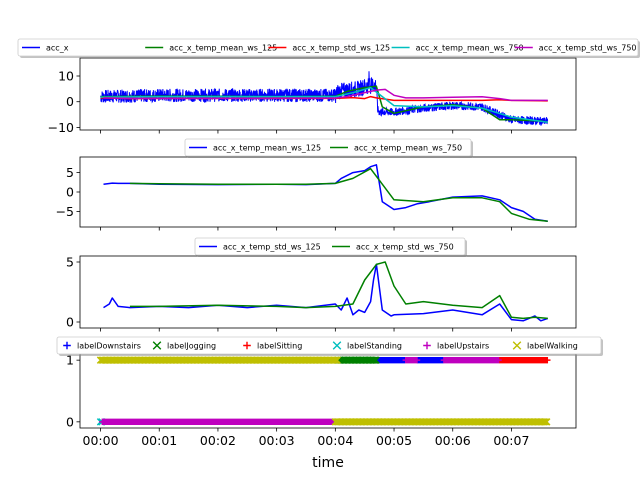 Image resolution: width=640 pixels, height=480 pixels. Describe the element at coordinates (65, 211) in the screenshot. I see `y-tick-label: −5` at that location.